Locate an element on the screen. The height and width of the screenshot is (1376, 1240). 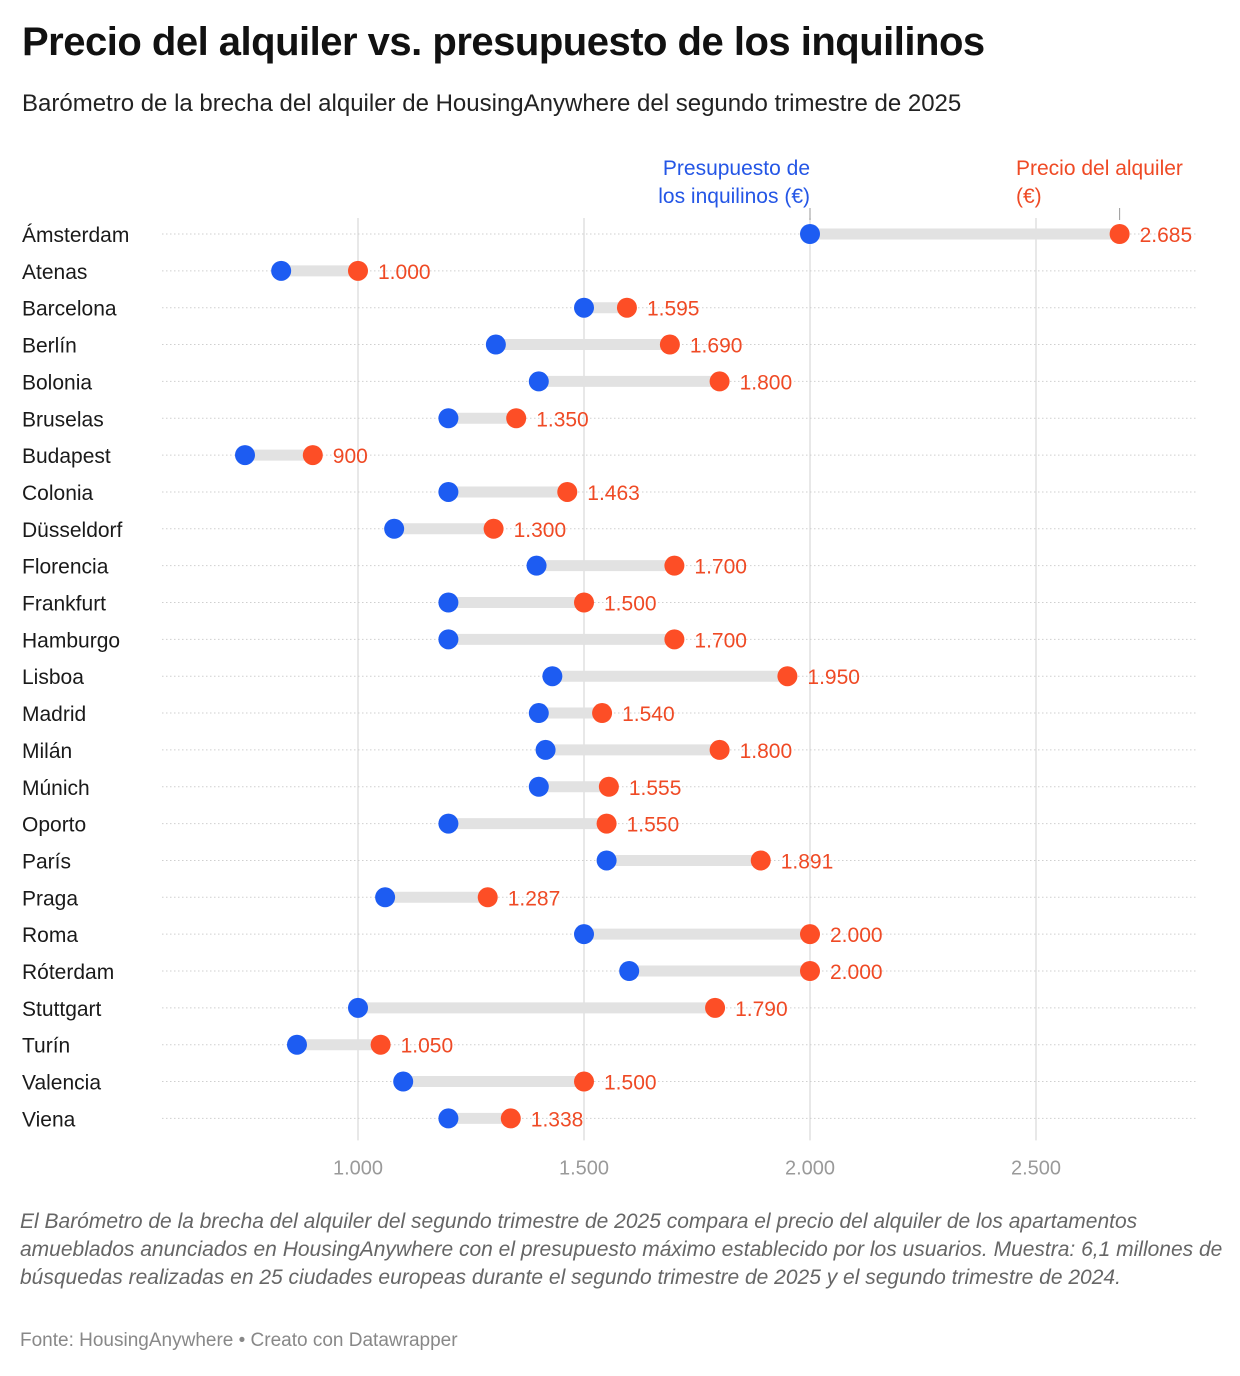
data-row: Ámsterdam 2.685 is located at coordinates (610, 235).